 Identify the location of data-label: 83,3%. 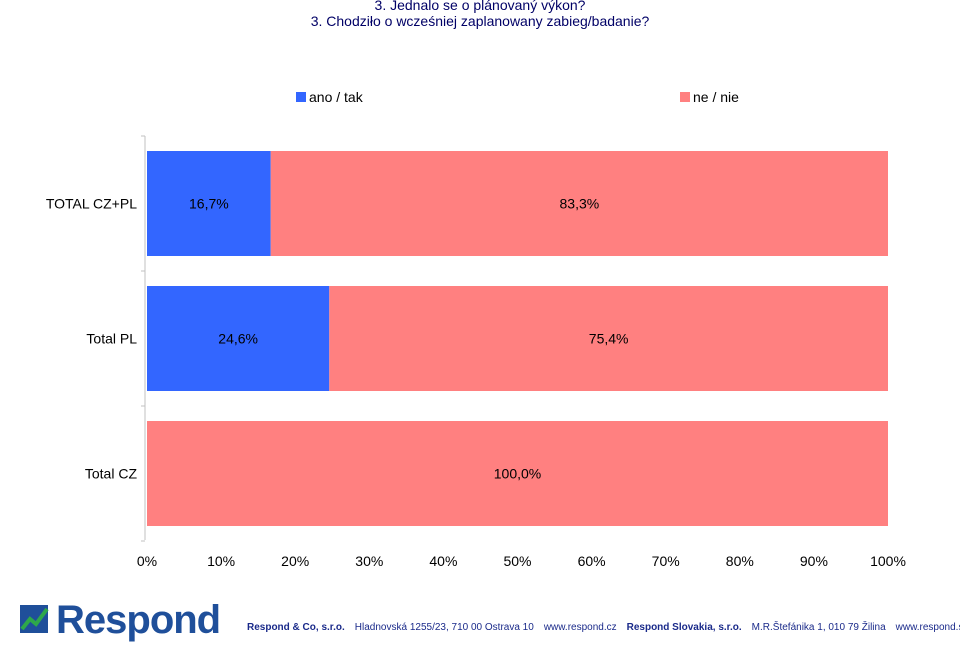
(580, 204).